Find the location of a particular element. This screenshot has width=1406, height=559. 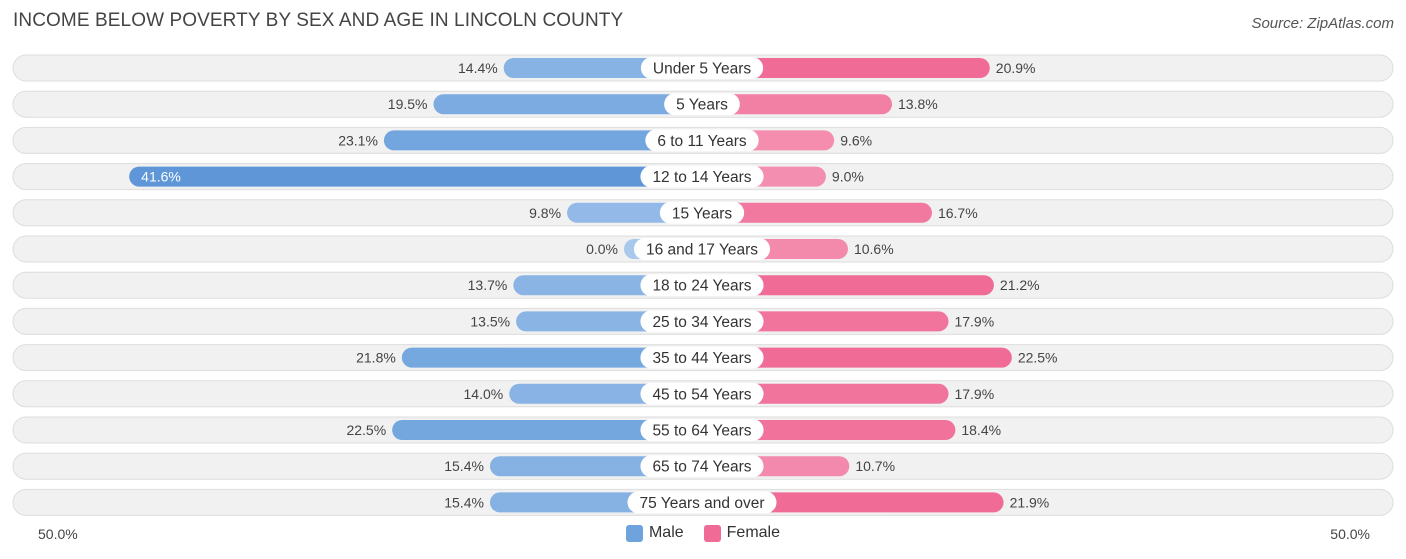

axis-right-label: 50.0% is located at coordinates (1350, 534).